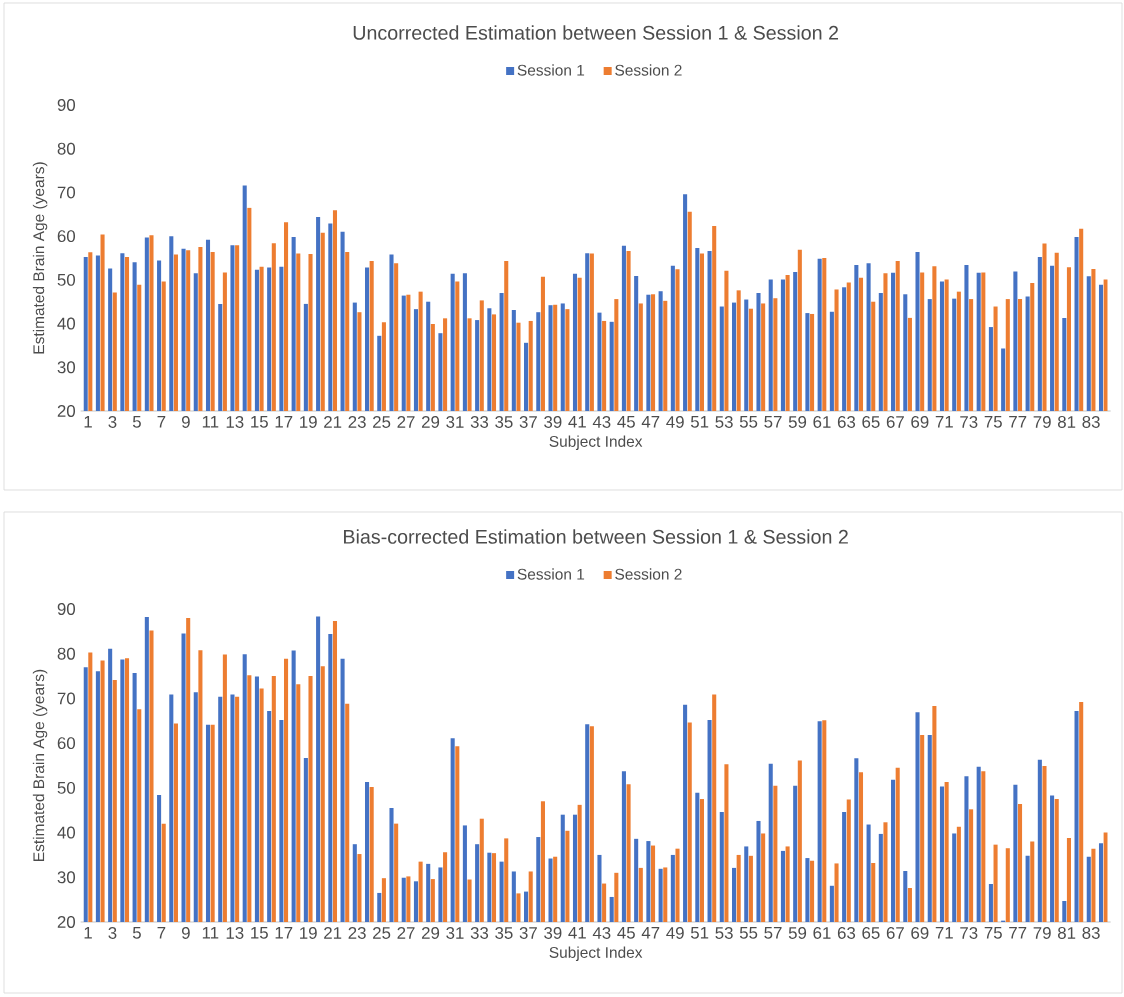  Describe the element at coordinates (596, 32) in the screenshot. I see `chart-title: Uncorrected Estimation between Session 1 & Session 2` at that location.